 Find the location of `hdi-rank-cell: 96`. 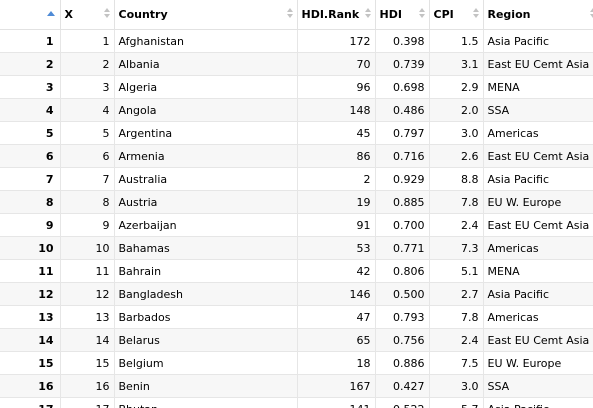

hdi-rank-cell: 96 is located at coordinates (336, 87).